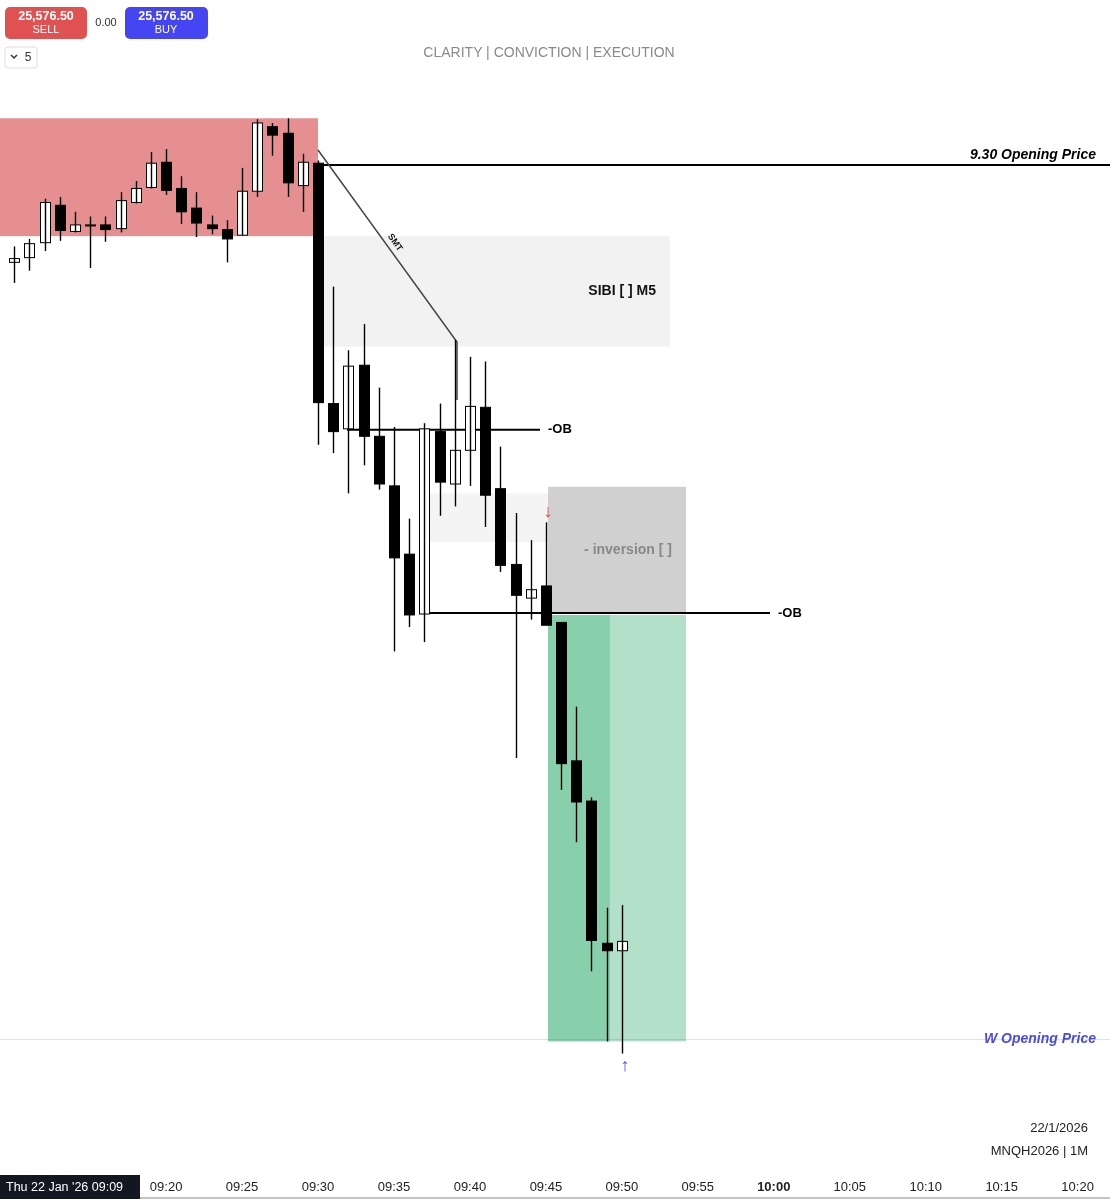  I want to click on x-tick-label: 09:35, so click(394, 1187).